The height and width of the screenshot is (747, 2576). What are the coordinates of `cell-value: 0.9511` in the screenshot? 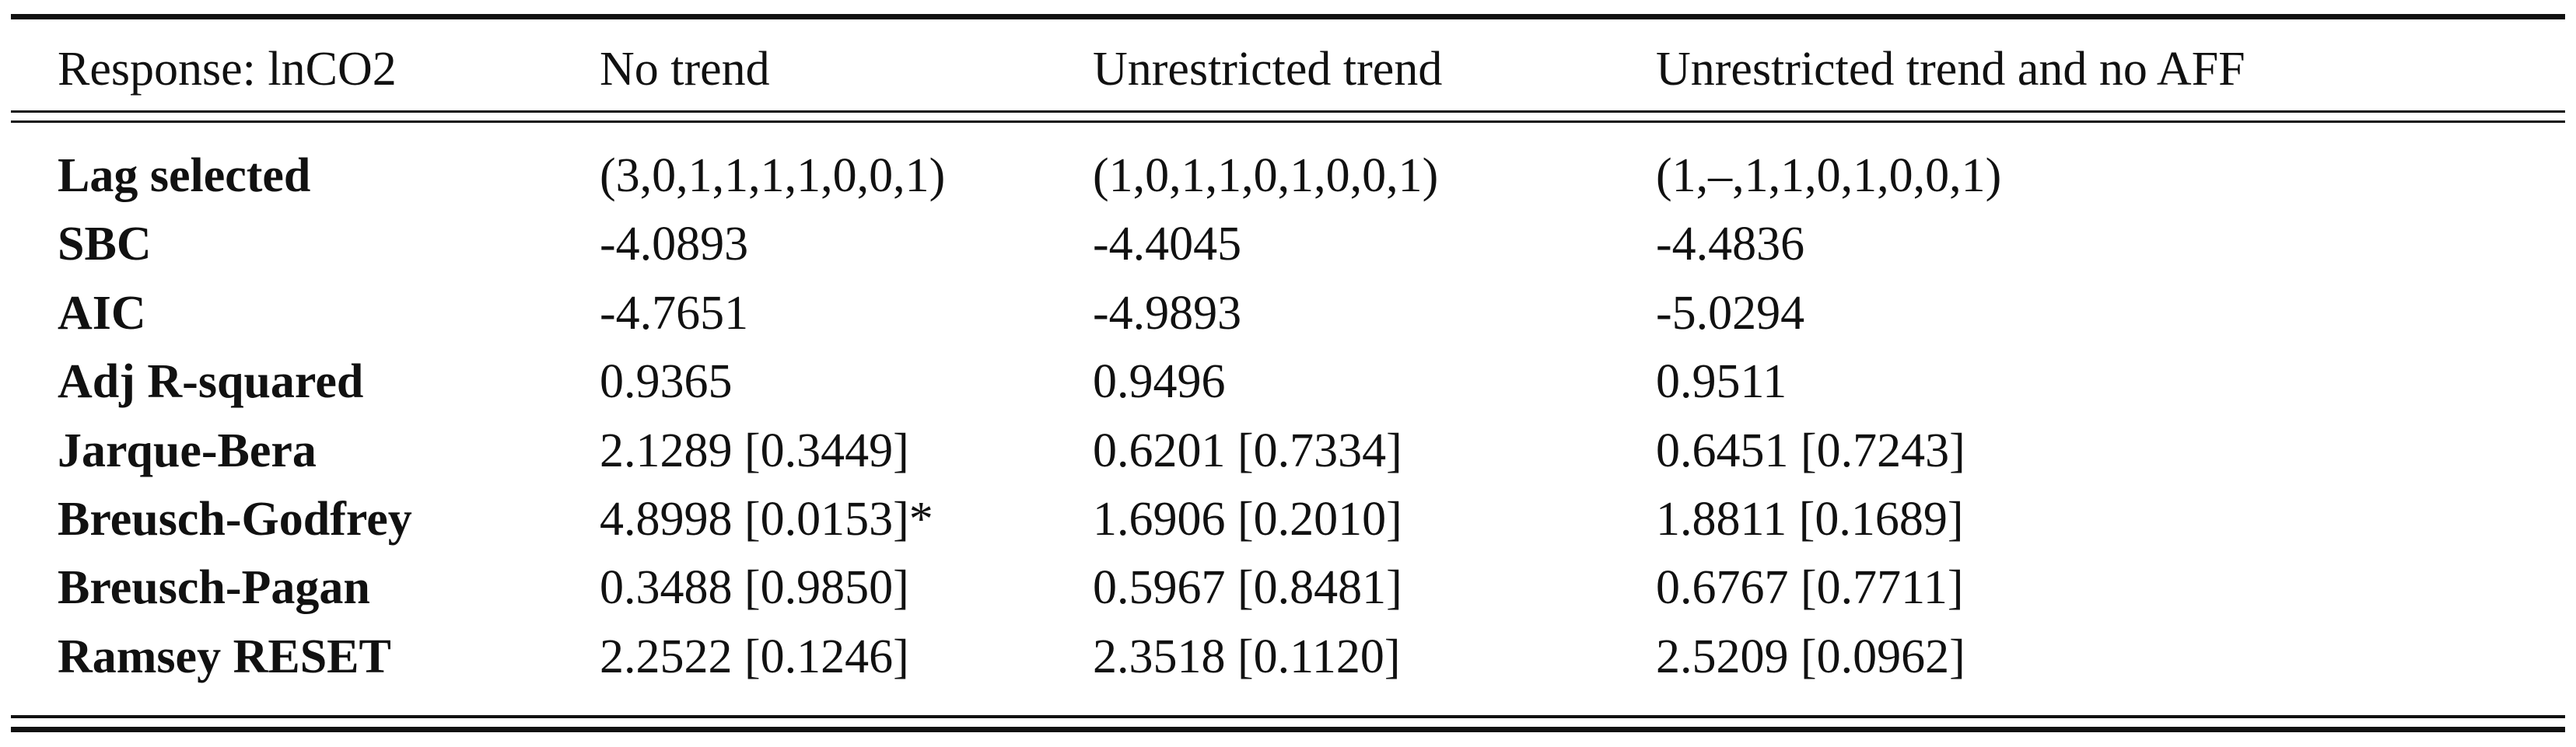 It's located at (1722, 382).